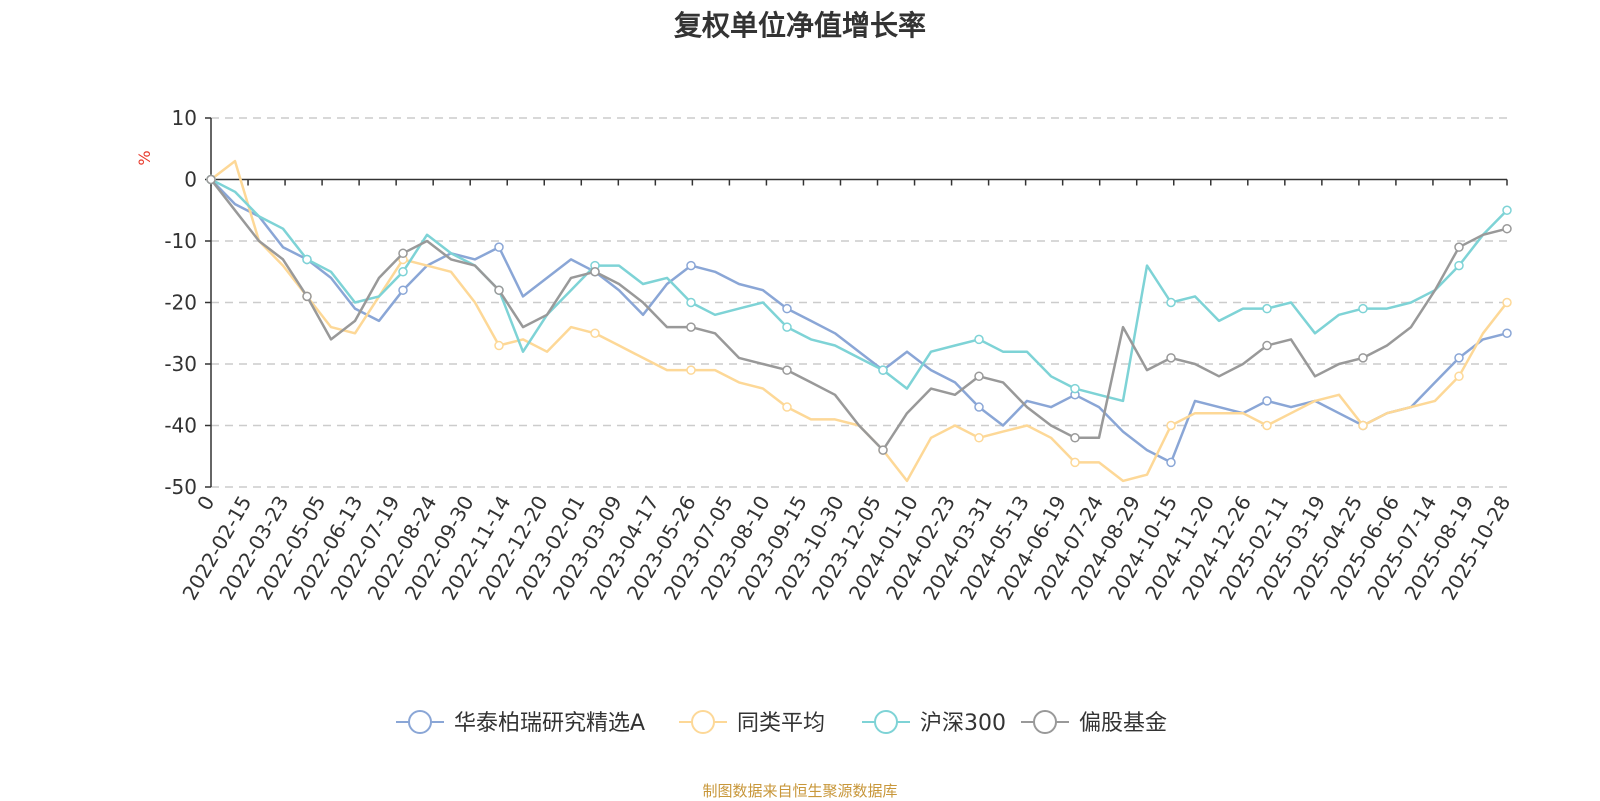  Describe the element at coordinates (184, 118) in the screenshot. I see `y-tick-label: 10` at that location.